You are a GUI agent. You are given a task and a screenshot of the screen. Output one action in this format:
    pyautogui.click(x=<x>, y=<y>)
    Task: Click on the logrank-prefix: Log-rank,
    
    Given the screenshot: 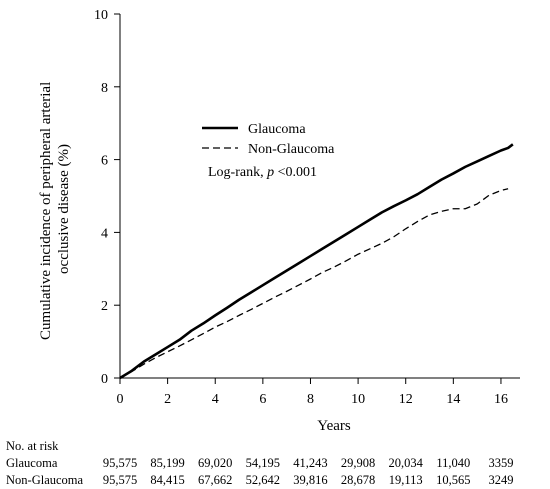 What is the action you would take?
    pyautogui.click(x=237, y=172)
    